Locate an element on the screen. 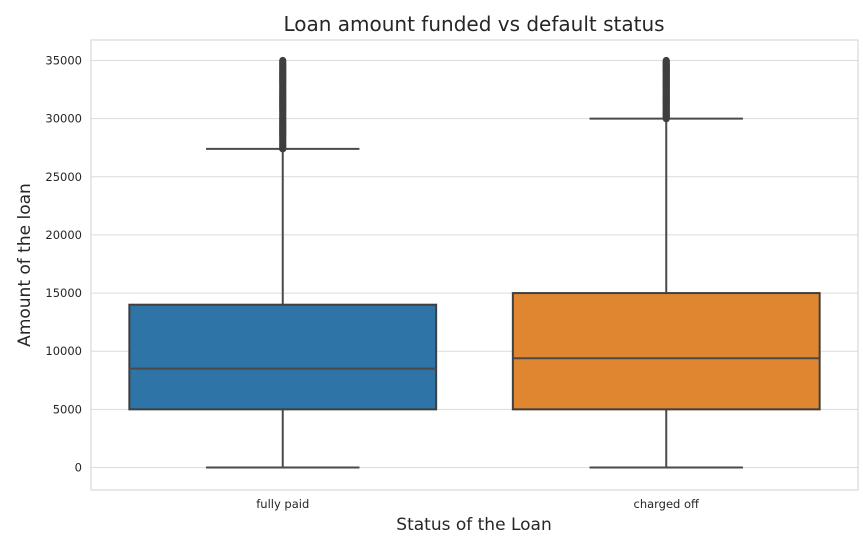 This screenshot has height=538, width=863. y-tick-label: 30000 is located at coordinates (63, 119).